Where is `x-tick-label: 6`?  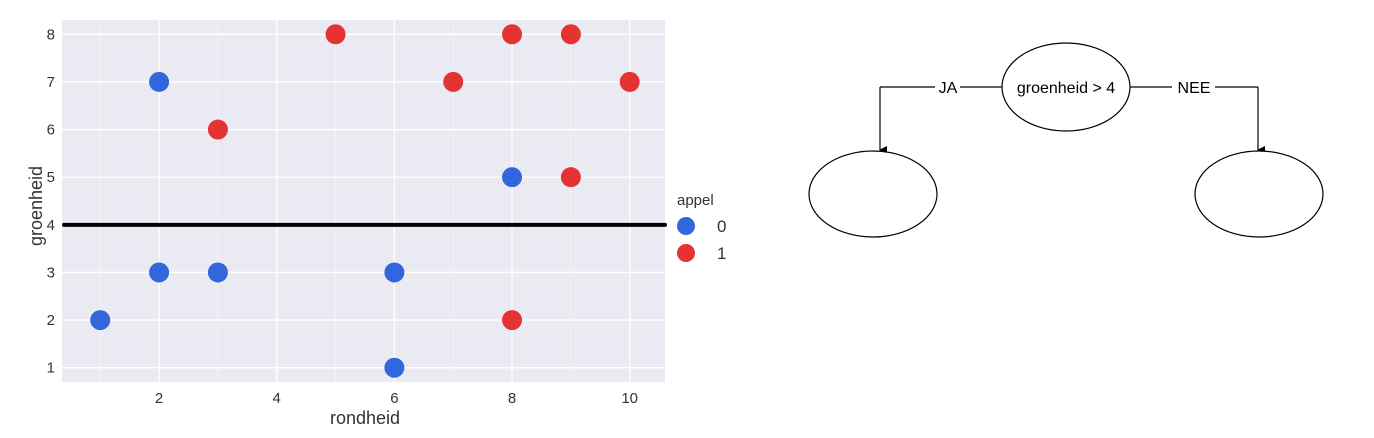
x-tick-label: 6 is located at coordinates (394, 398).